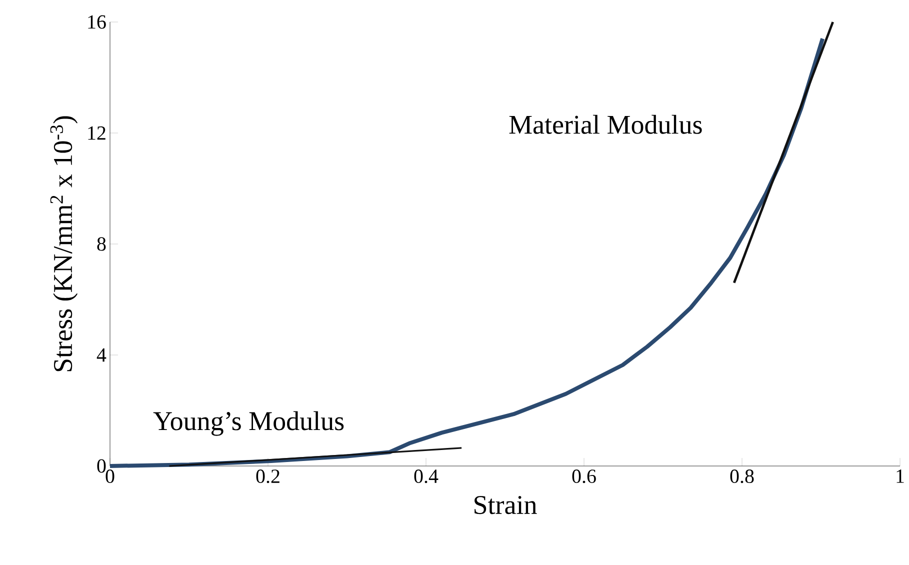 The height and width of the screenshot is (565, 909). Describe the element at coordinates (584, 477) in the screenshot. I see `x-tick-label: 0.6` at that location.